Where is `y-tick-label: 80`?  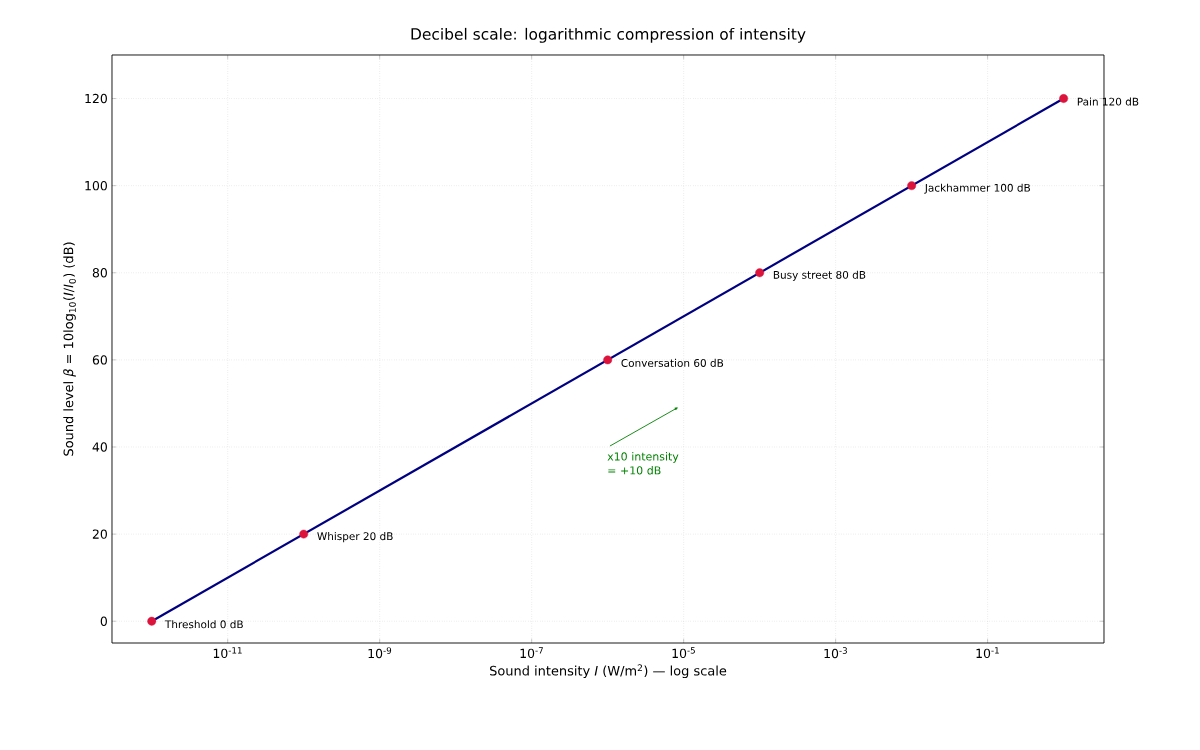 y-tick-label: 80 is located at coordinates (99, 273).